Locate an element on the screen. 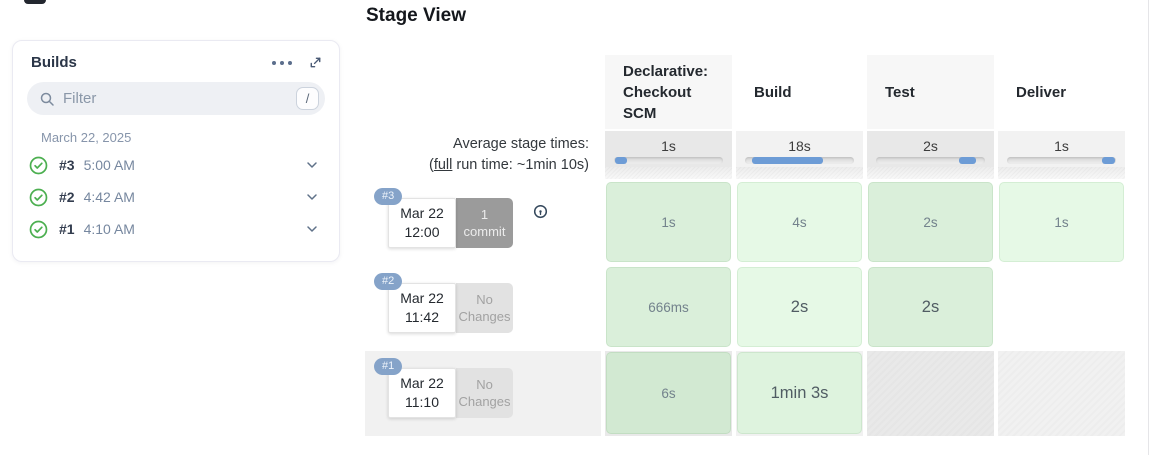  run-changes-box: 1 commit is located at coordinates (484, 223).